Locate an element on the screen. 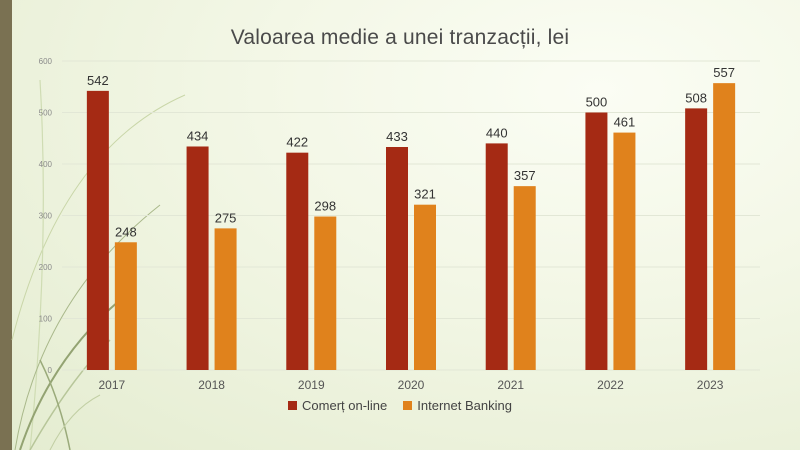 Image resolution: width=800 pixels, height=450 pixels. x-tick-label-2017: 2017 is located at coordinates (112, 385).